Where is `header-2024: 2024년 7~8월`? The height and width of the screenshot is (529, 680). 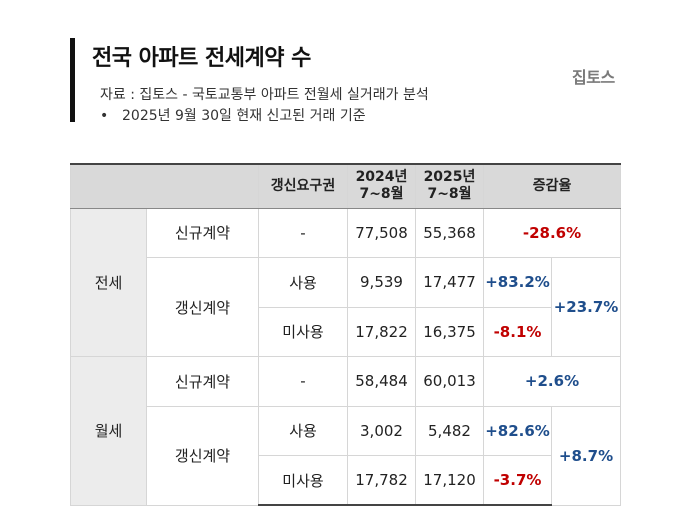
header-2024: 2024년 7~8월 is located at coordinates (381, 186).